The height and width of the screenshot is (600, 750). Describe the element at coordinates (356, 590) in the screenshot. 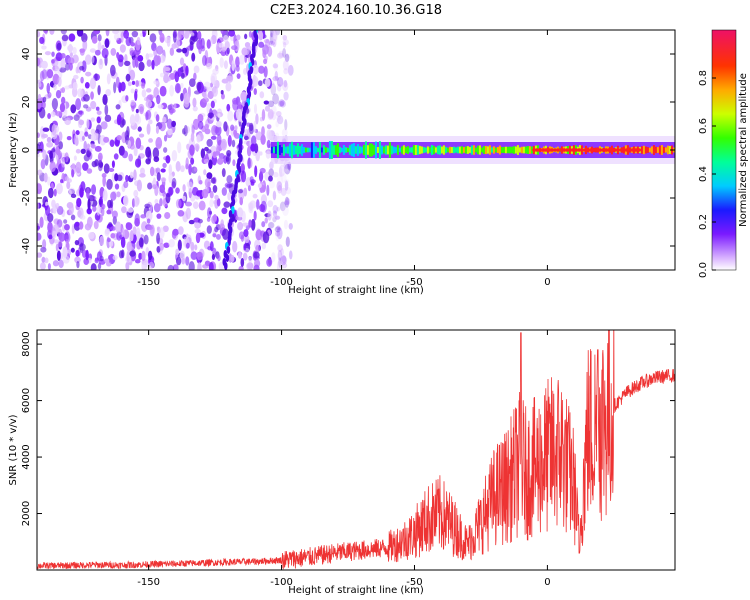

I see `snr-x-label: Height of straight line (km)` at that location.